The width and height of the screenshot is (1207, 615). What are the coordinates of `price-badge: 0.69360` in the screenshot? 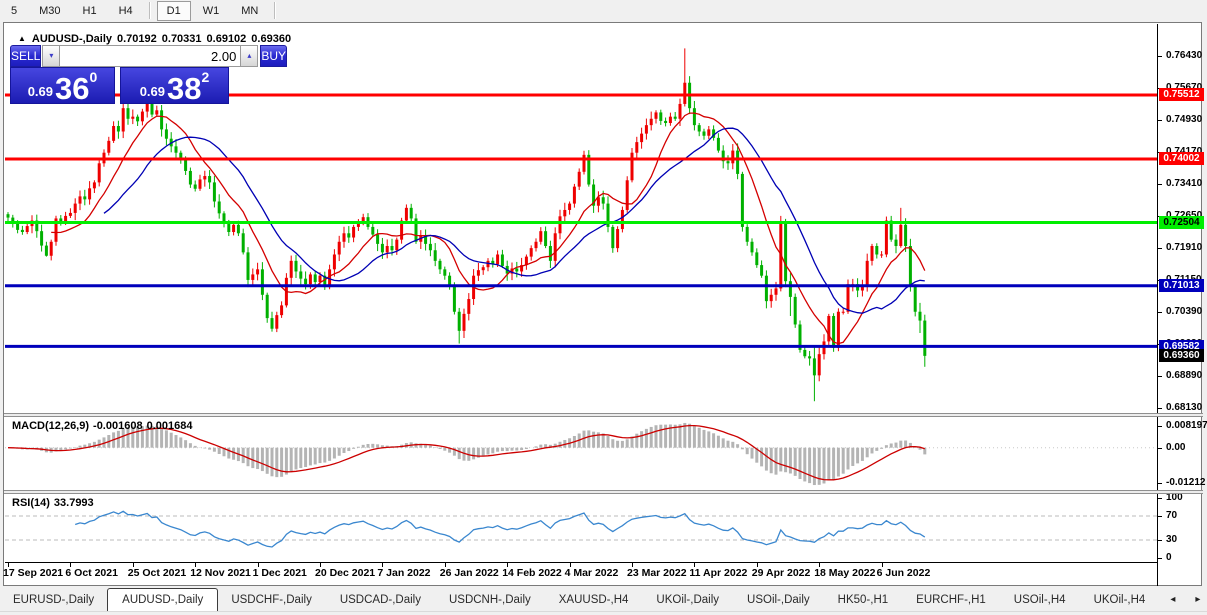 It's located at (1181, 356).